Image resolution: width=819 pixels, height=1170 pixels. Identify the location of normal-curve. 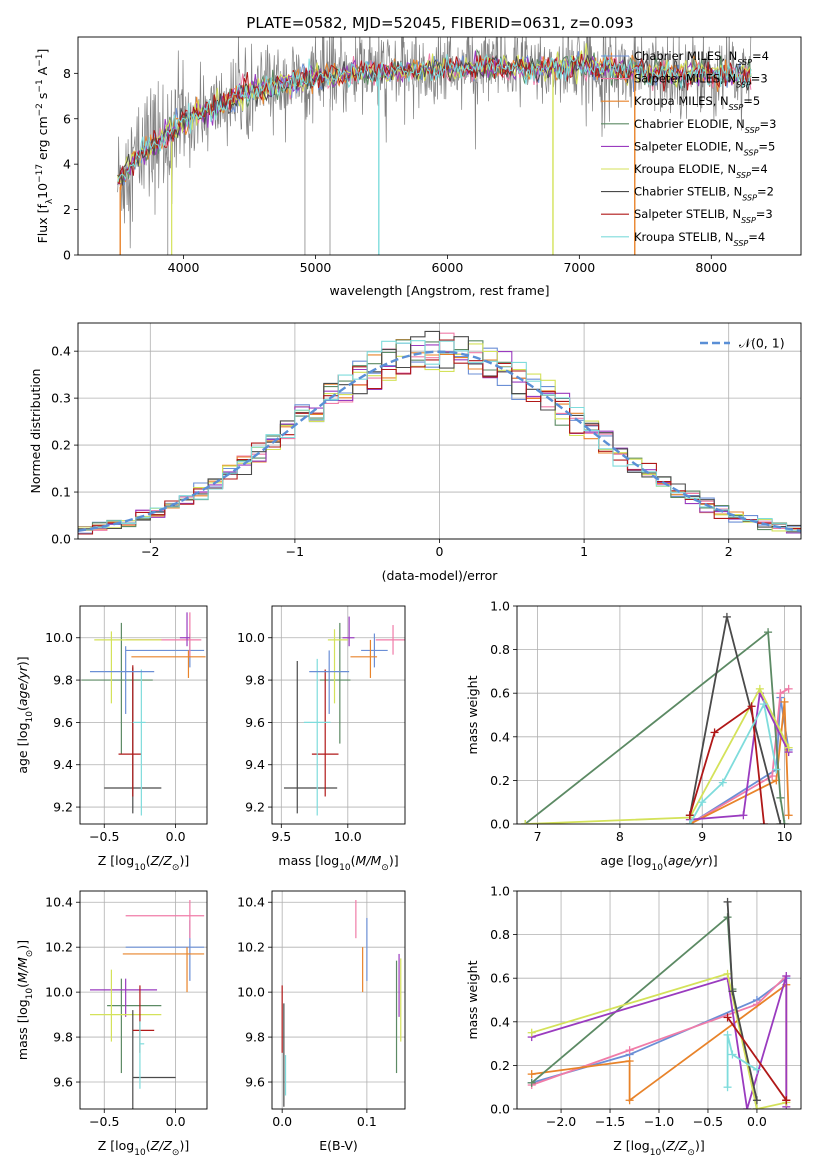
(439, 441).